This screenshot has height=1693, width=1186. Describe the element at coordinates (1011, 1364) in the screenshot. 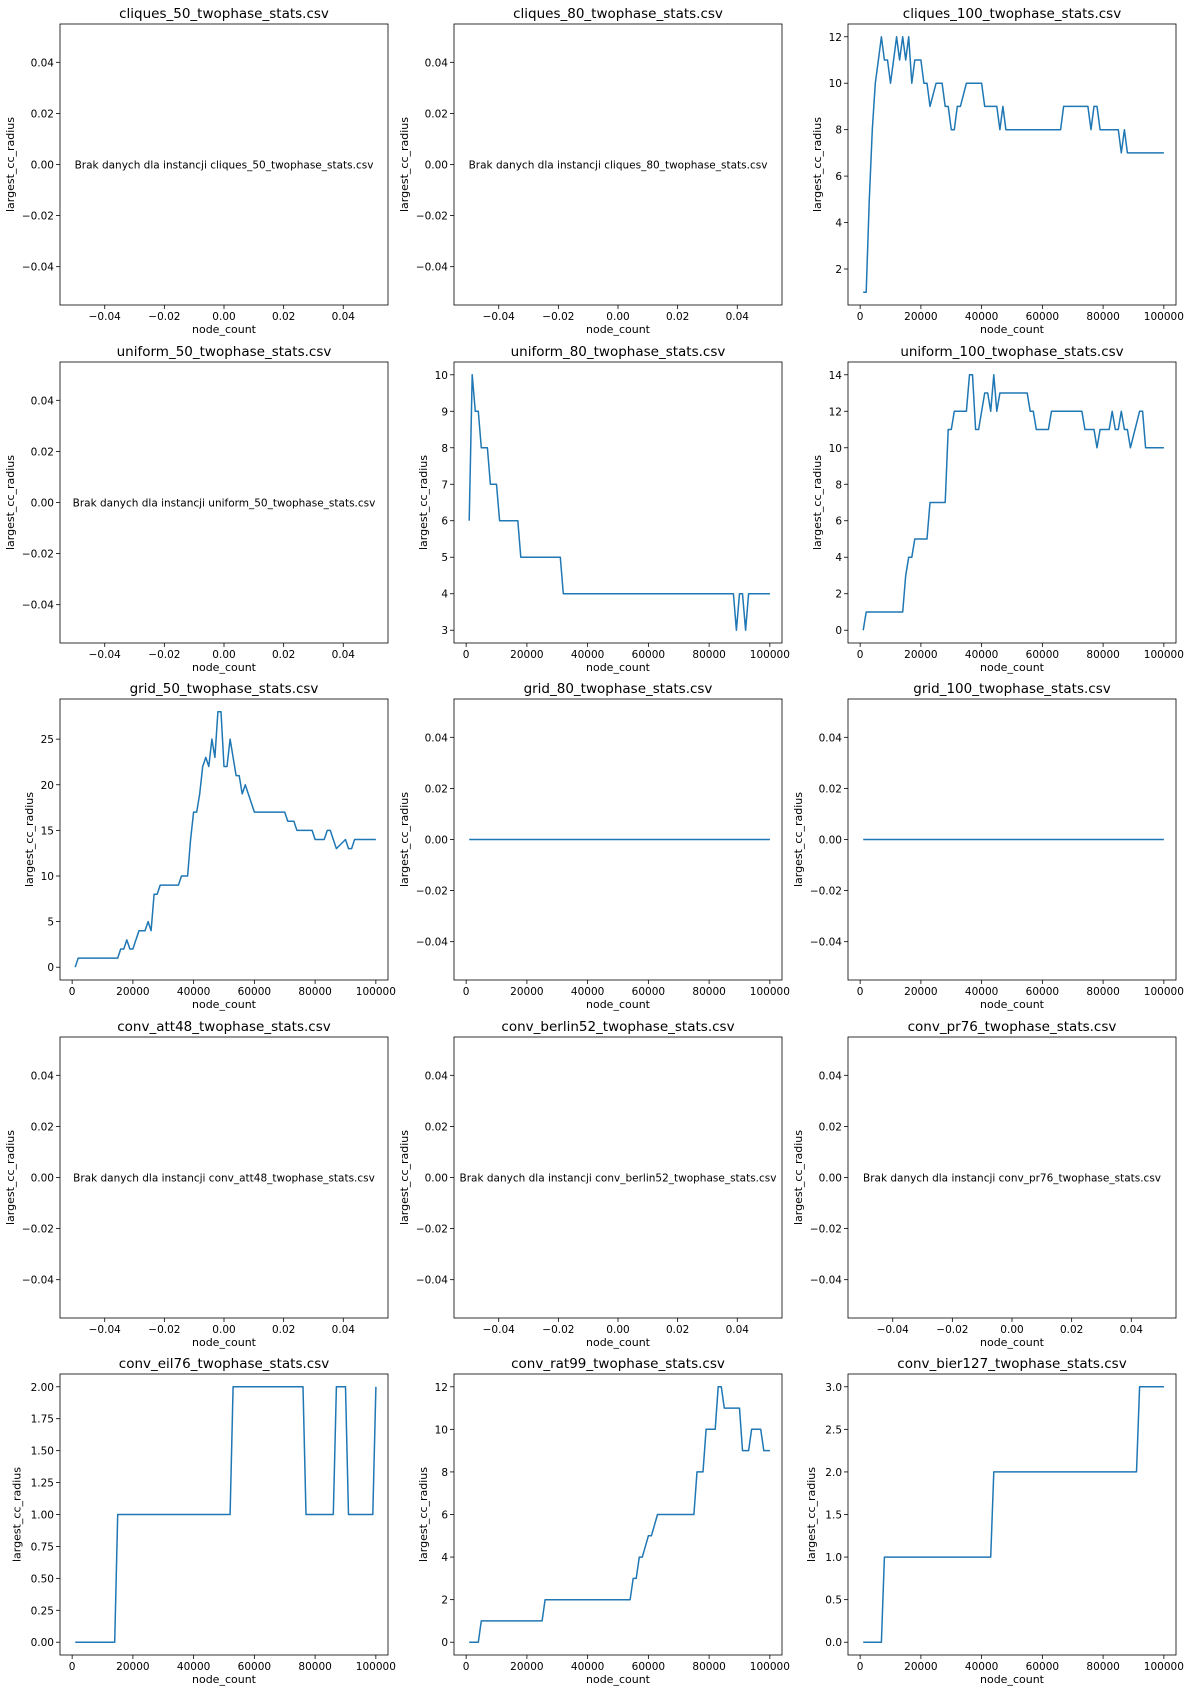

I see `subplot-title: conv_bier127_twophase_stats.csv` at that location.